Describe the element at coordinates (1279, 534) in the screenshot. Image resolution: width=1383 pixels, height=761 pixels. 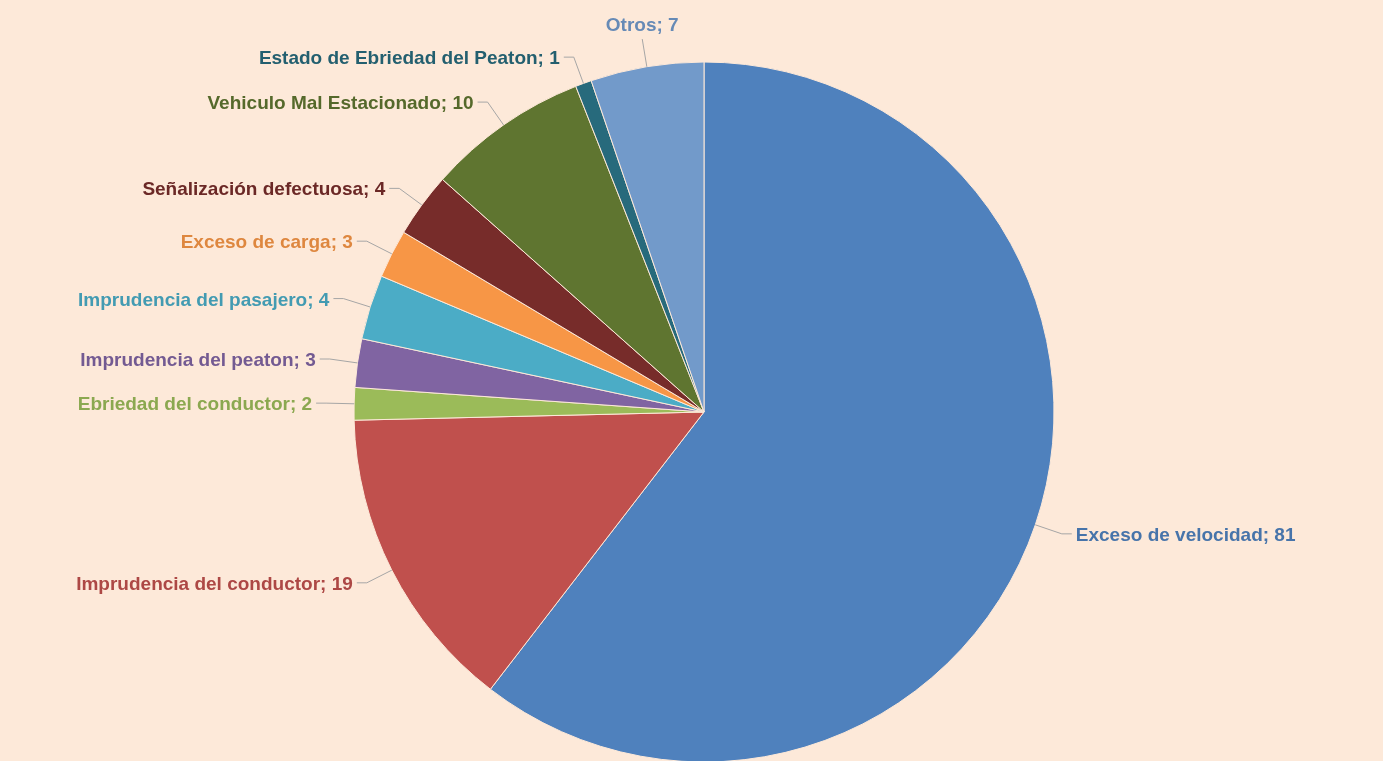
I see `data-label: ; 81` at that location.